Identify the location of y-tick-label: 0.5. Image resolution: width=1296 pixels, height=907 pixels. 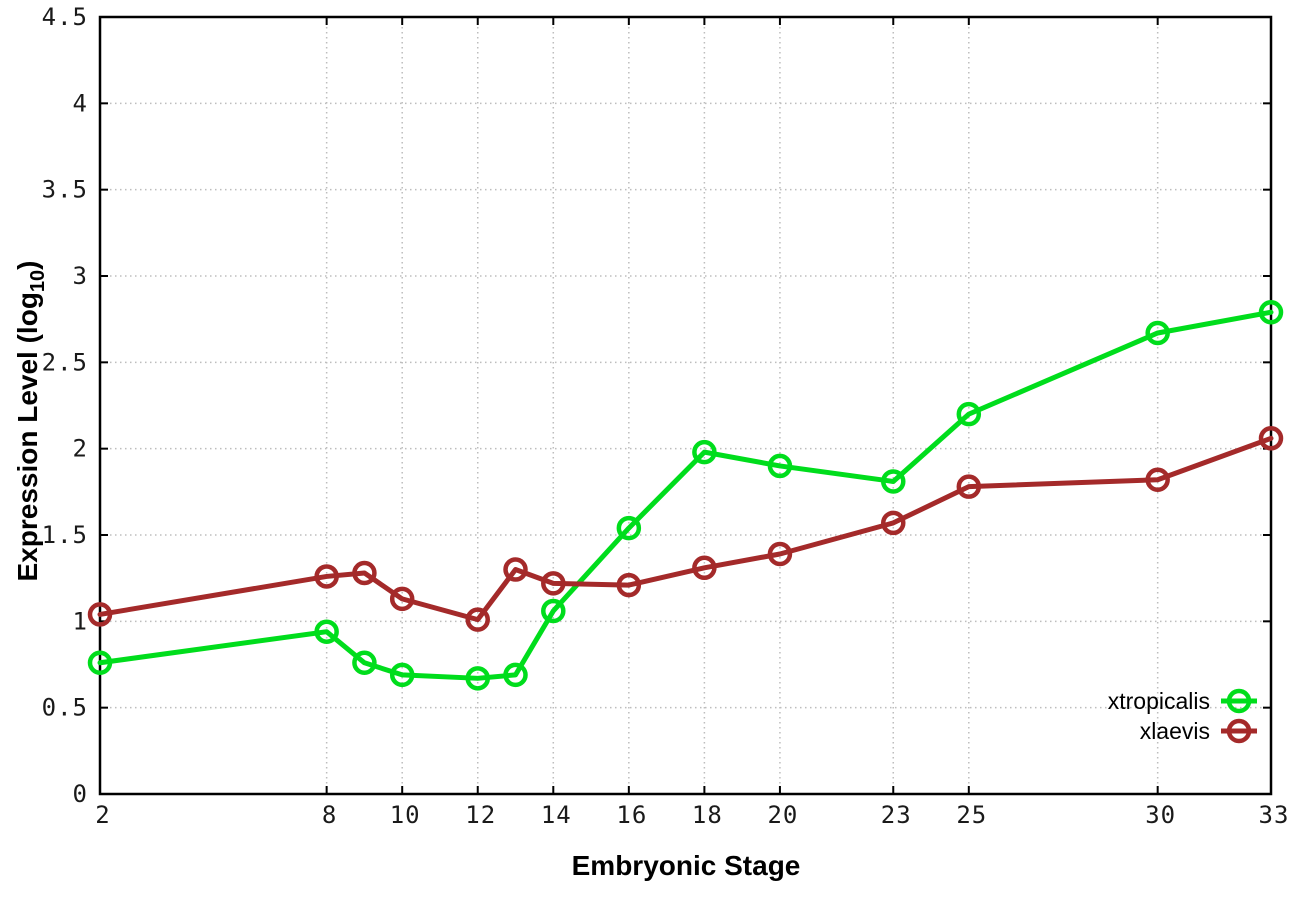
(65, 708).